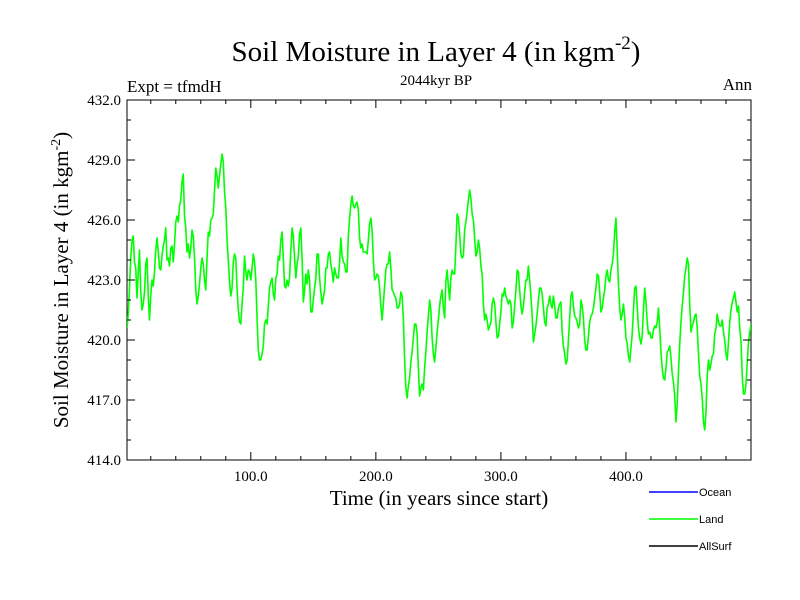 The image size is (800, 600). I want to click on y-tick-label: 429.0, so click(104, 161).